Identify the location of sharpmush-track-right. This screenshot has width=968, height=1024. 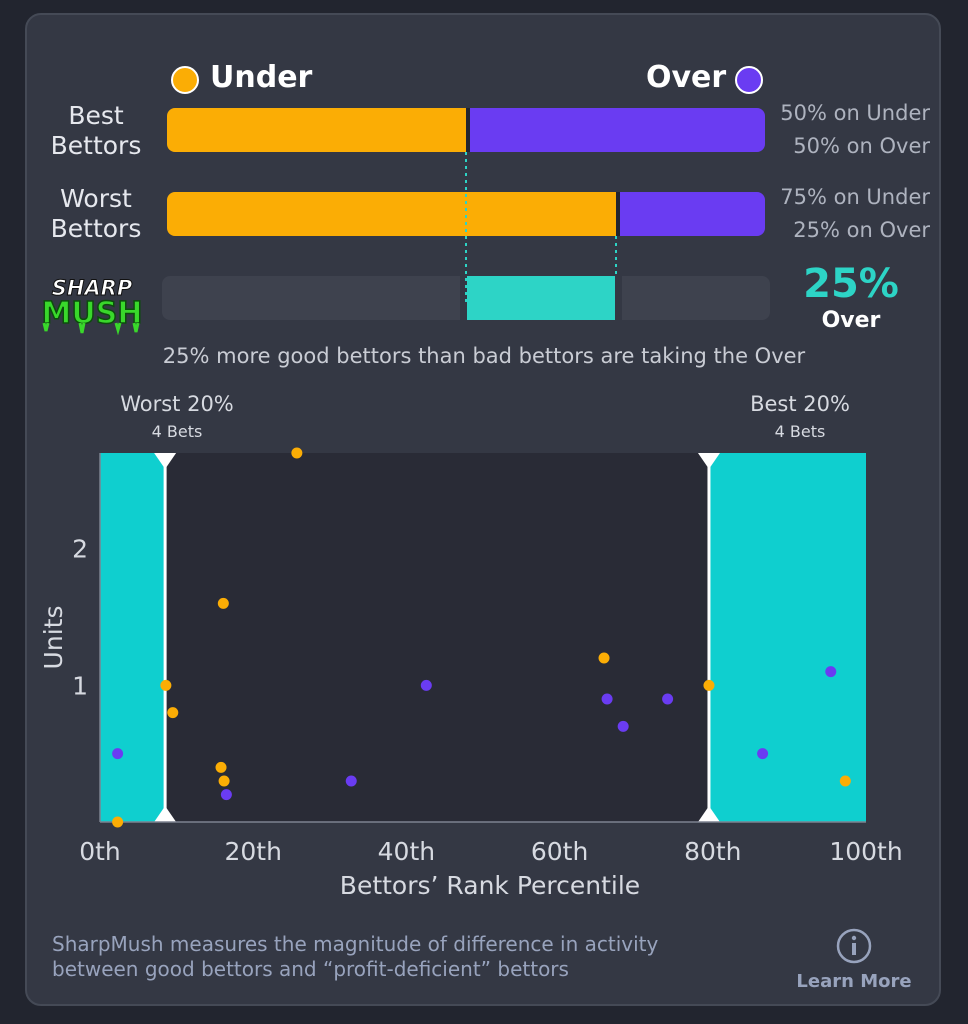
(696, 298).